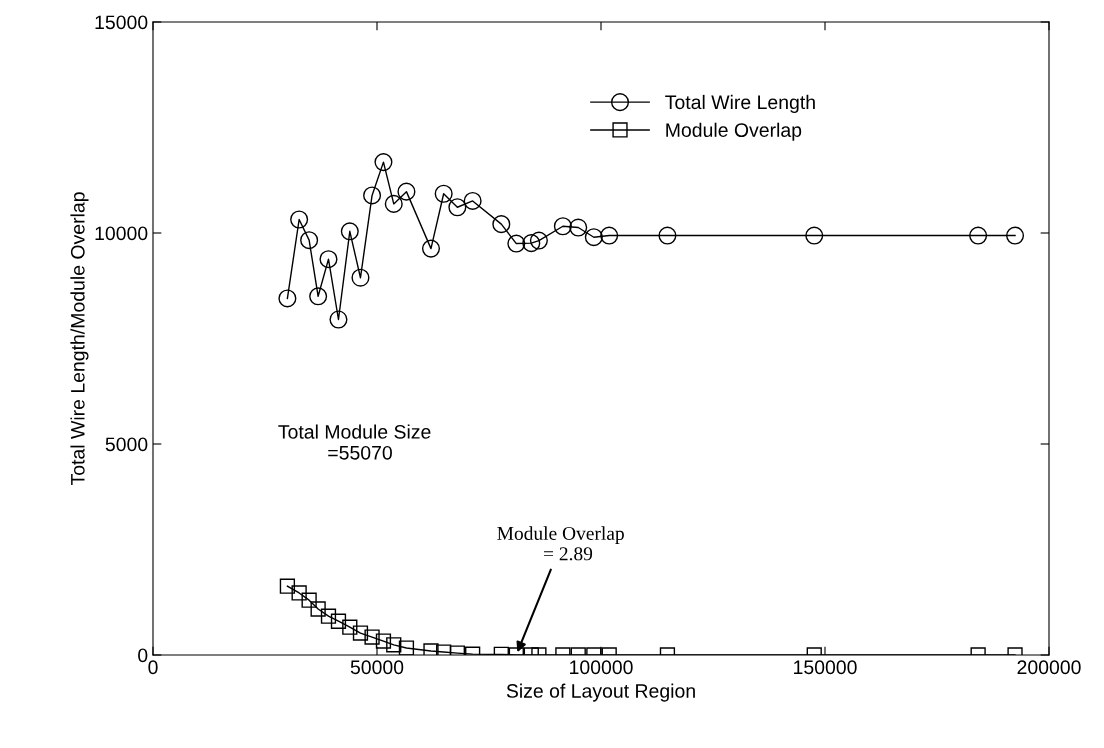  What do you see at coordinates (600, 692) in the screenshot?
I see `x-axis-title: Size of Layout Region` at bounding box center [600, 692].